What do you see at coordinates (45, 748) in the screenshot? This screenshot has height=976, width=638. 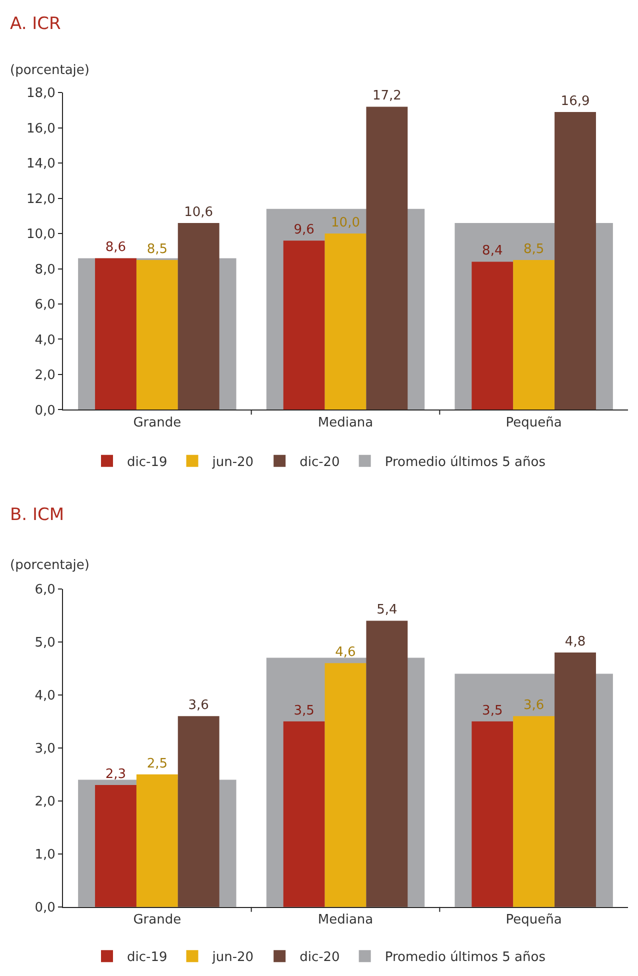 I see `y-tick-label: 3,0` at bounding box center [45, 748].